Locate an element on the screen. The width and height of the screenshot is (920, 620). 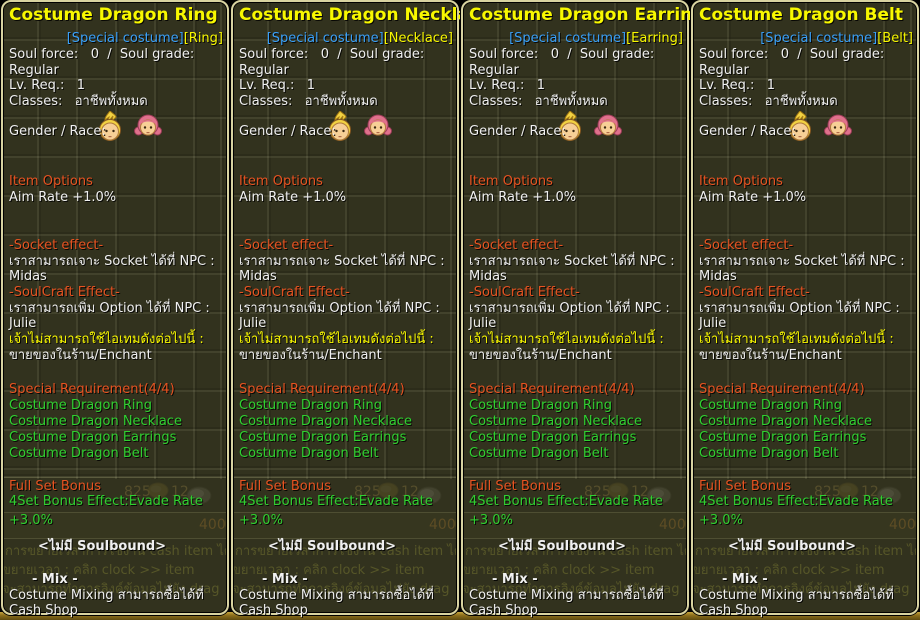
item-title: Costume Dragon Earrings is located at coordinates (579, 15).